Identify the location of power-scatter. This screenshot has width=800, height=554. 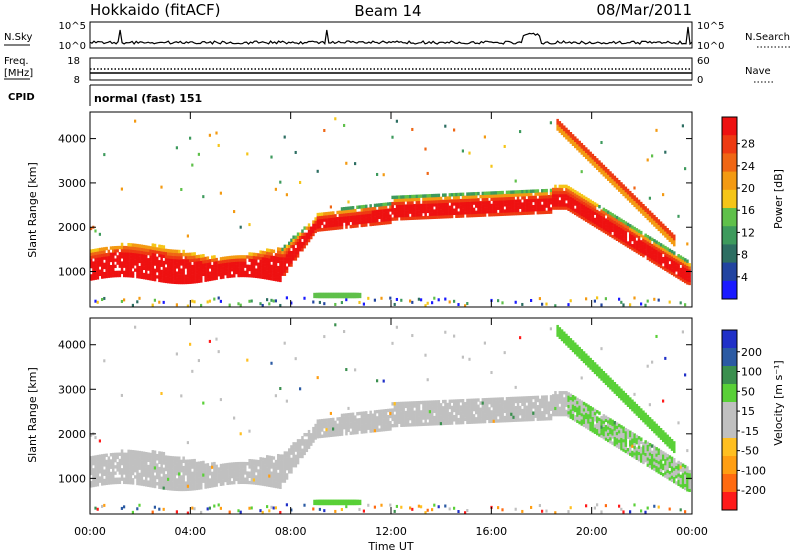
(634, 188).